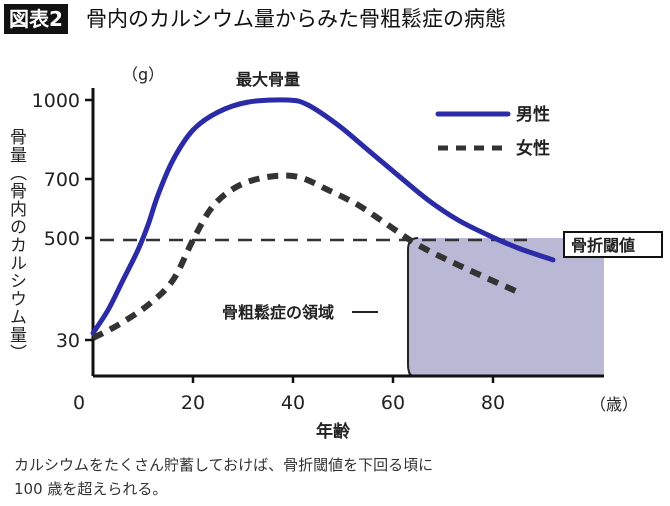 The height and width of the screenshot is (506, 670). Describe the element at coordinates (278, 312) in the screenshot. I see `region-label: 骨粗鬆症の領域` at that location.